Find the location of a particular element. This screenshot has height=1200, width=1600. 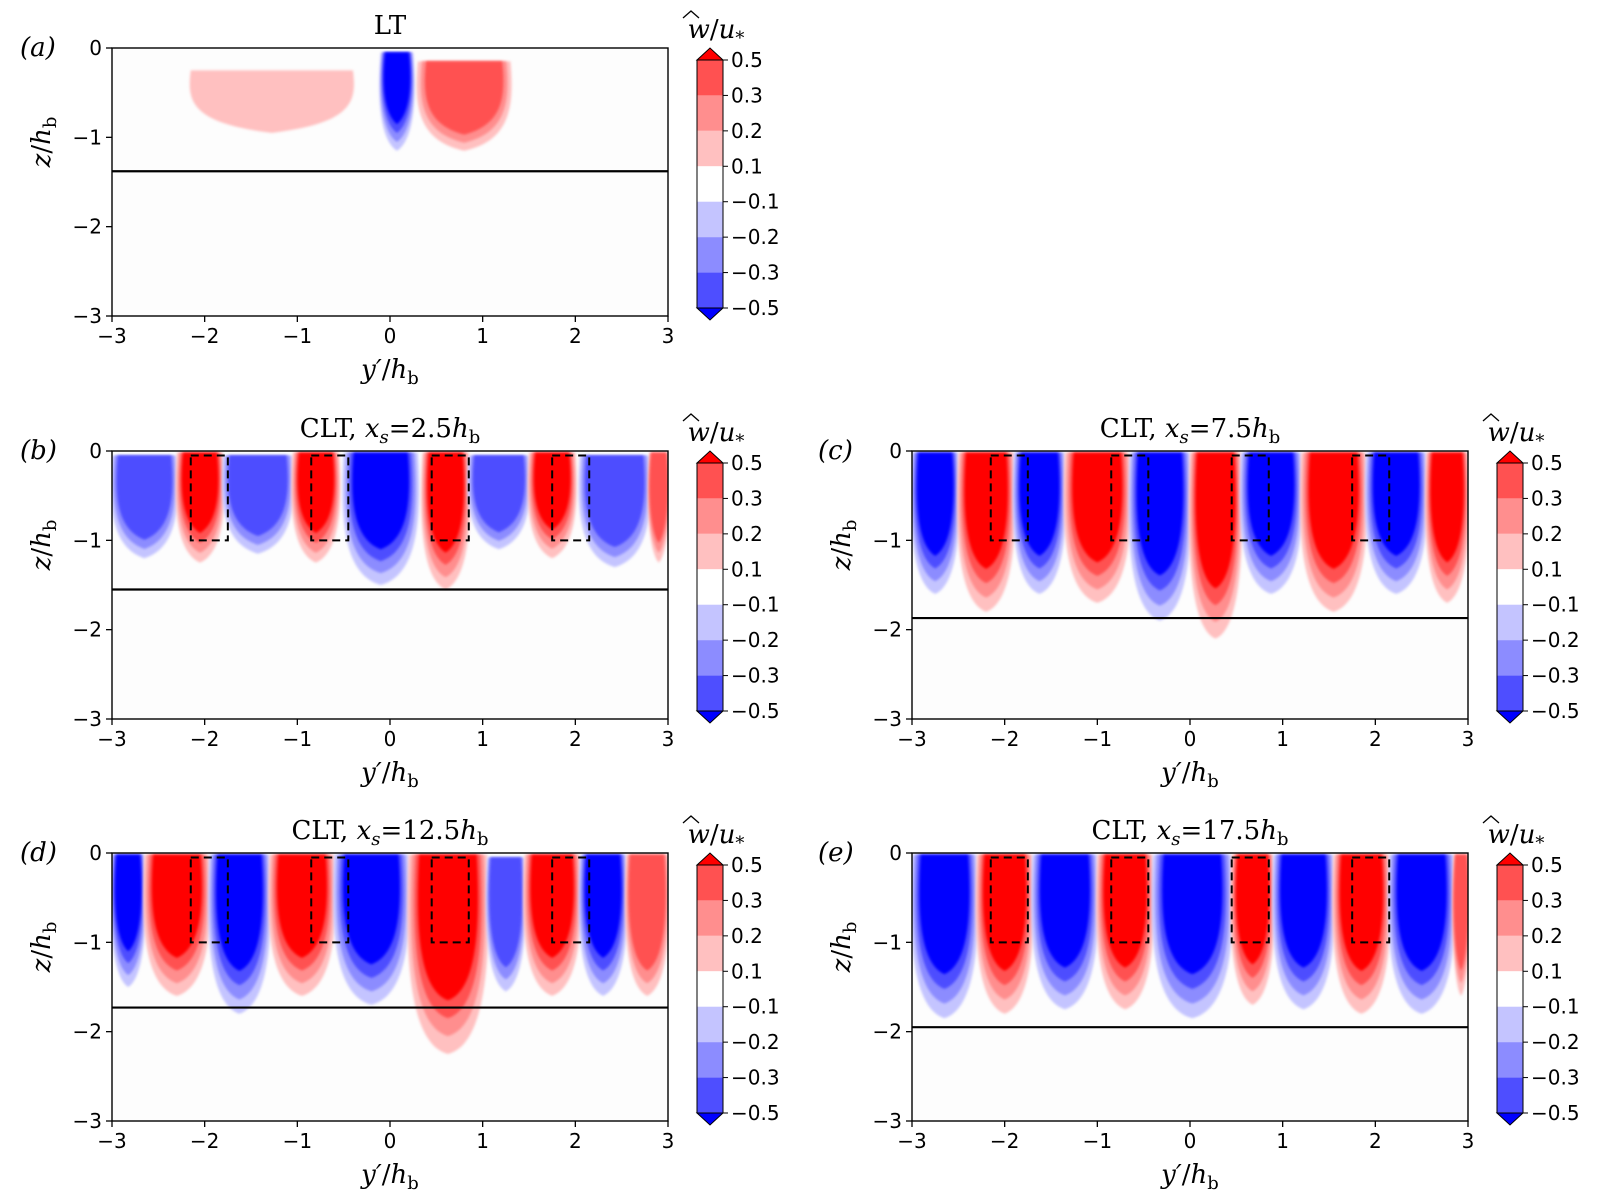

y-axis-label: z/hb is located at coordinates (44, 546).